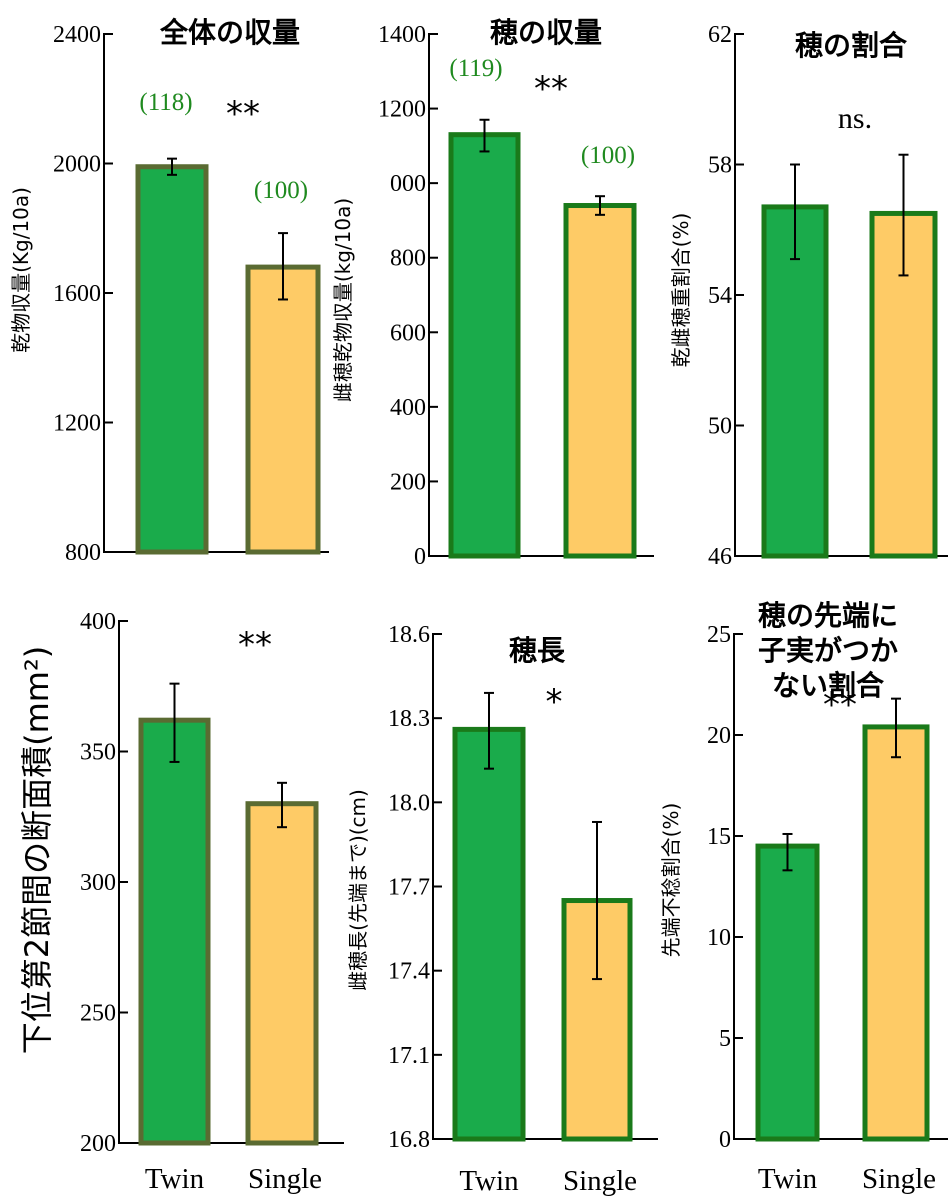 The image size is (948, 1200). What do you see at coordinates (720, 166) in the screenshot?
I see `y-tick-label: 58` at bounding box center [720, 166].